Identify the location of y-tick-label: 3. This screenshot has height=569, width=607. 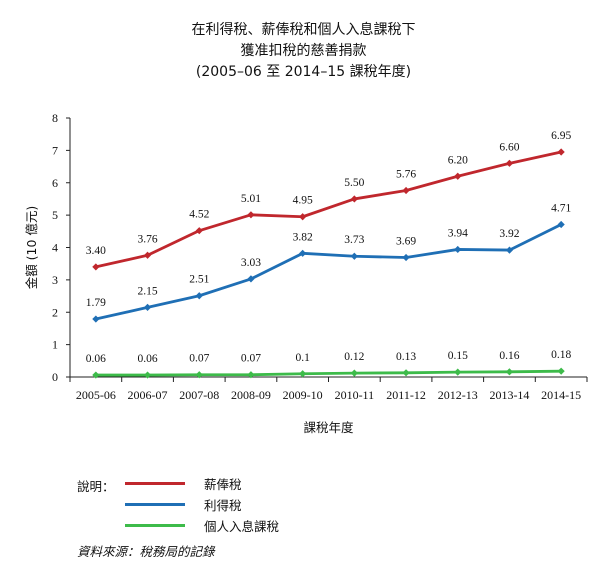
(55, 280).